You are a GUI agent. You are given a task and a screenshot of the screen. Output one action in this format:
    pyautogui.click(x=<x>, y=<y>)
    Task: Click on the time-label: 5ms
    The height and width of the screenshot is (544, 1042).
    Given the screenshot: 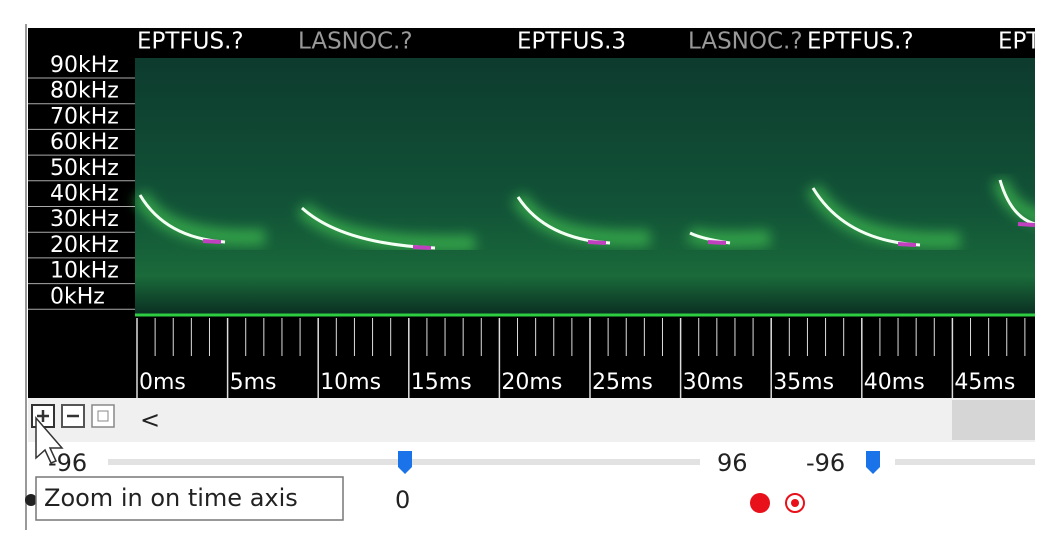 What is the action you would take?
    pyautogui.click(x=253, y=382)
    